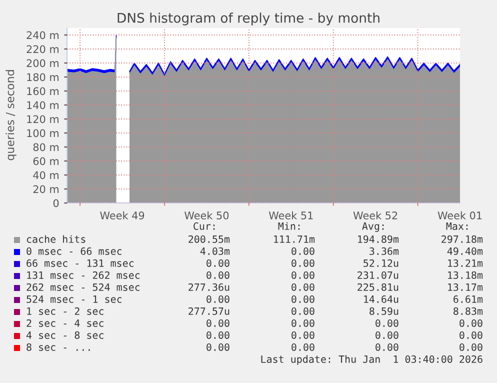 This screenshot has width=497, height=383. Describe the element at coordinates (45, 175) in the screenshot. I see `y-tick-label: 40 m` at that location.